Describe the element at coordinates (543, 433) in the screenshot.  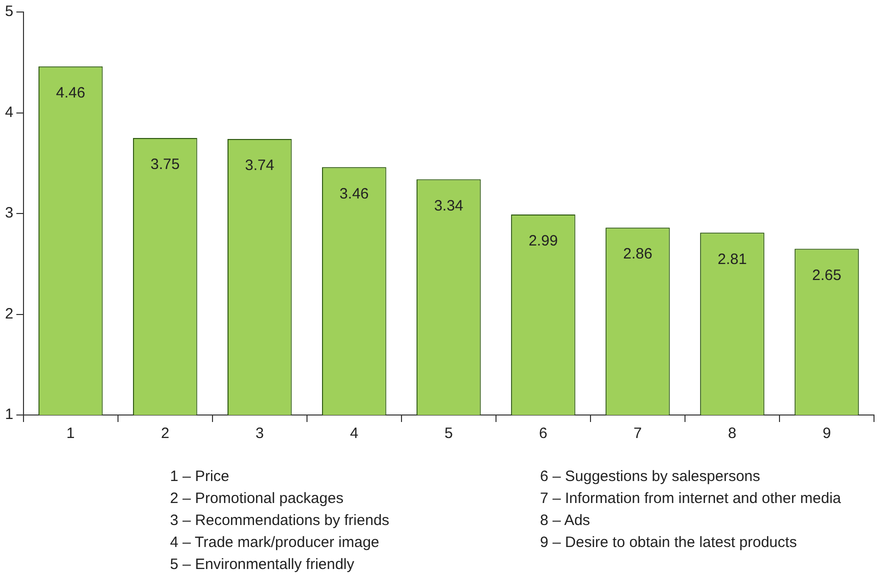
I see `x-tick-label: 6` at that location.